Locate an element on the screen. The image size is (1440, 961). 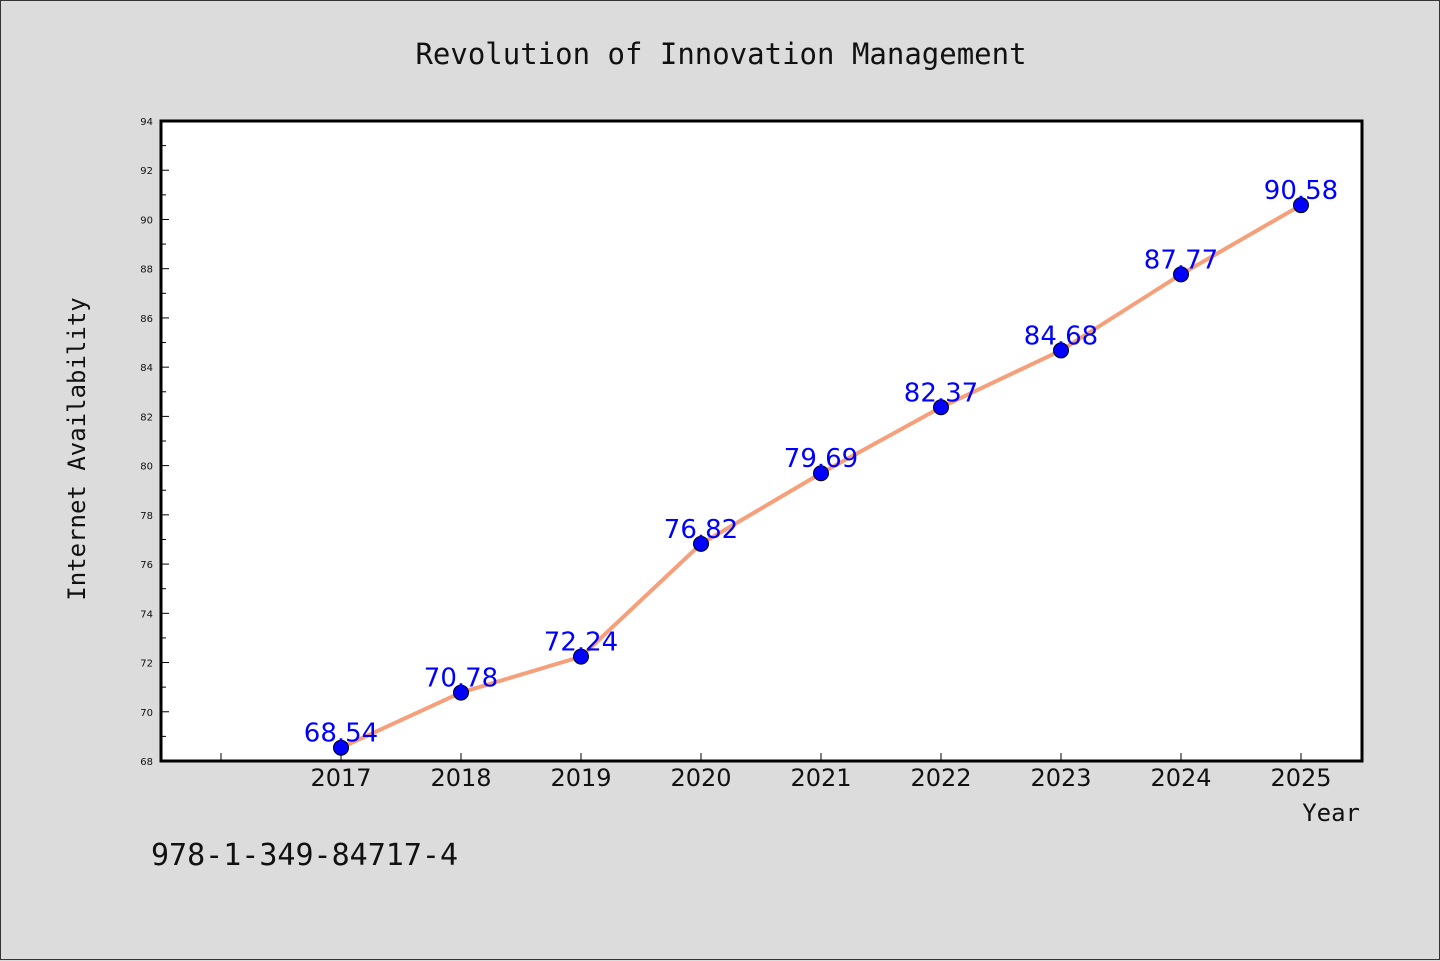
x-axis-label: Year is located at coordinates (1331, 813).